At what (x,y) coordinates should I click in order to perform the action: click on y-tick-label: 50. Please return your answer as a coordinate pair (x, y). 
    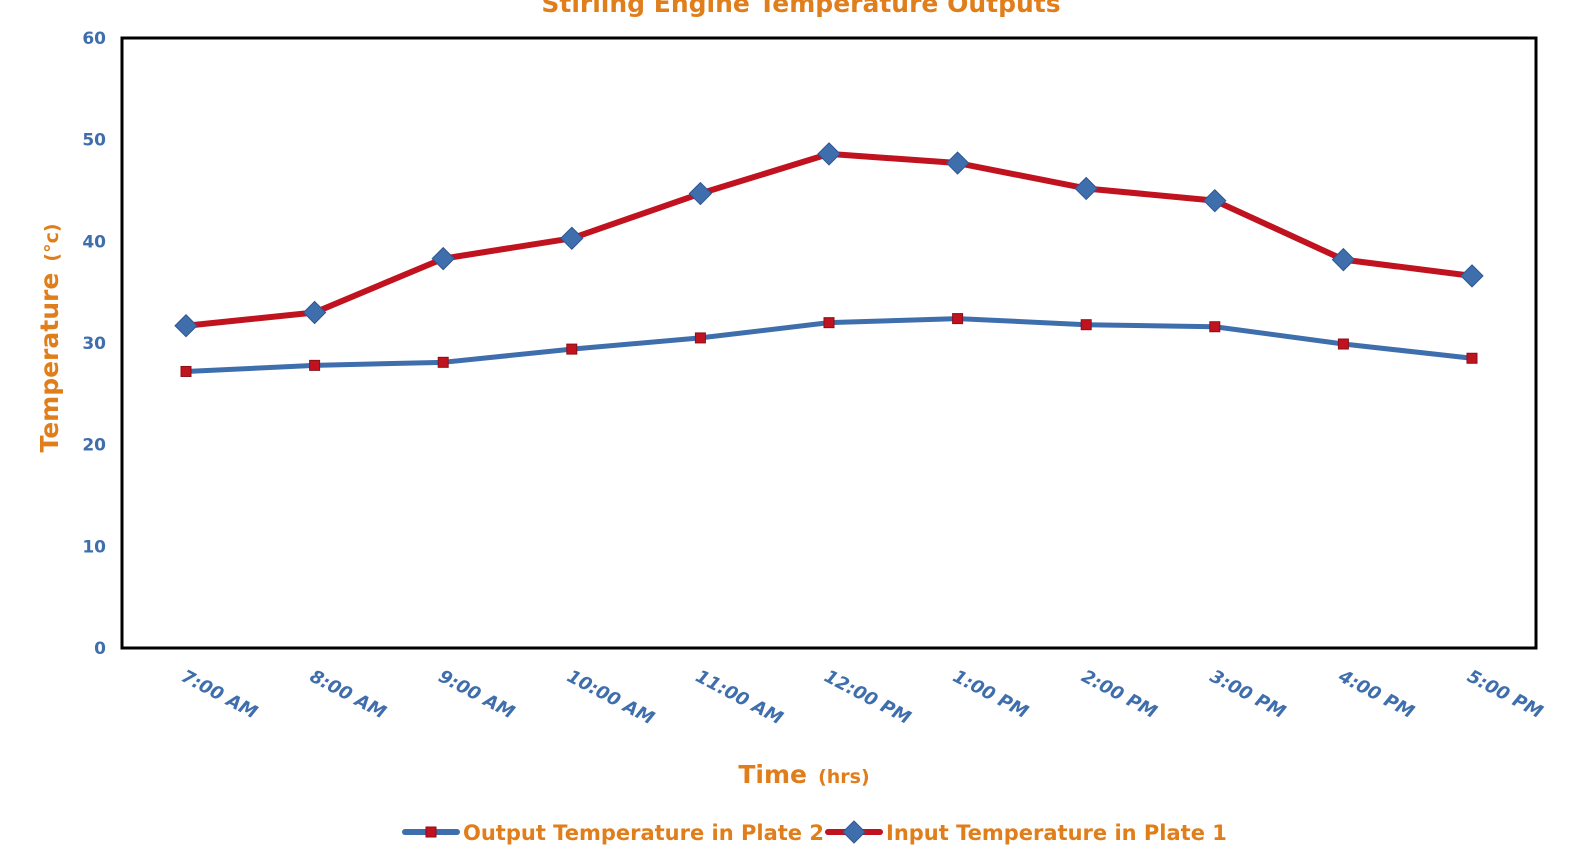
    Looking at the image, I should click on (94, 141).